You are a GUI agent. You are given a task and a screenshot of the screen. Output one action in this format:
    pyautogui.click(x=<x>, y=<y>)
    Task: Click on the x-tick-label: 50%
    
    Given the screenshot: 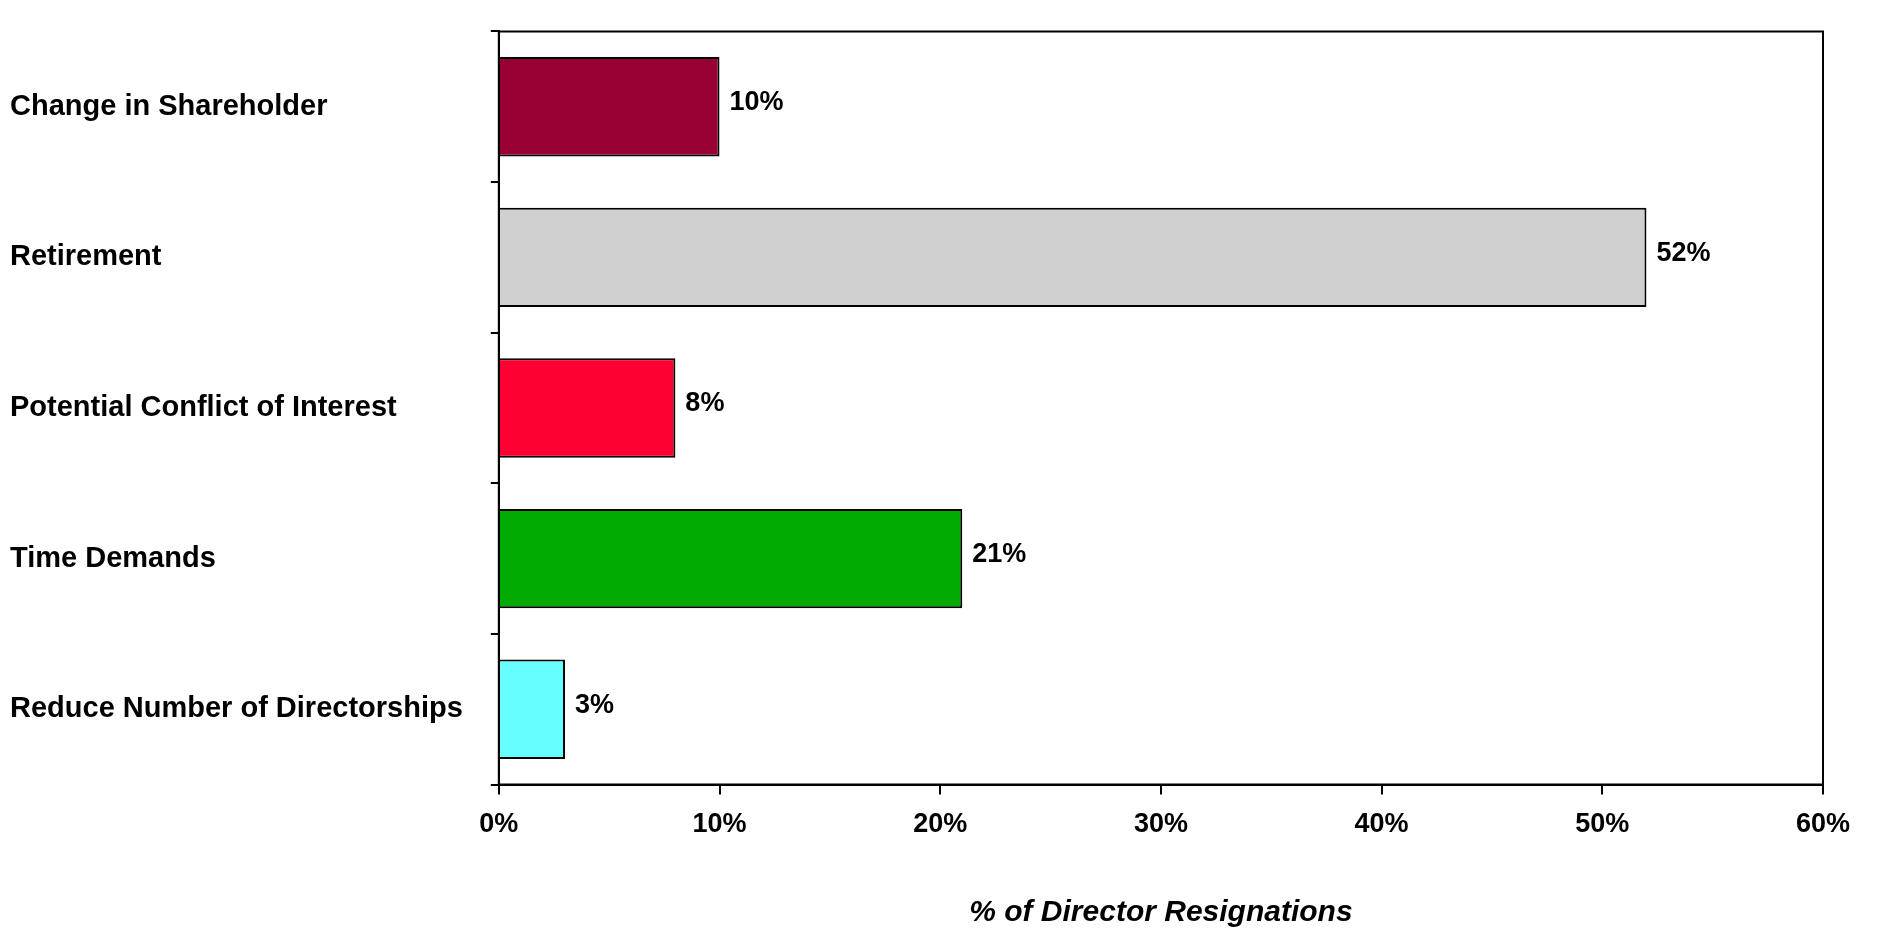 What is the action you would take?
    pyautogui.click(x=1602, y=823)
    